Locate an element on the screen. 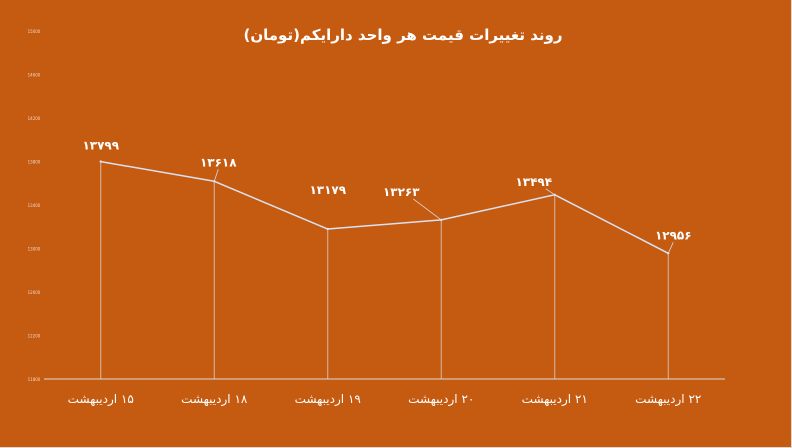 This screenshot has height=448, width=792. data-label: ۱۳۶۱۸ is located at coordinates (218, 162).